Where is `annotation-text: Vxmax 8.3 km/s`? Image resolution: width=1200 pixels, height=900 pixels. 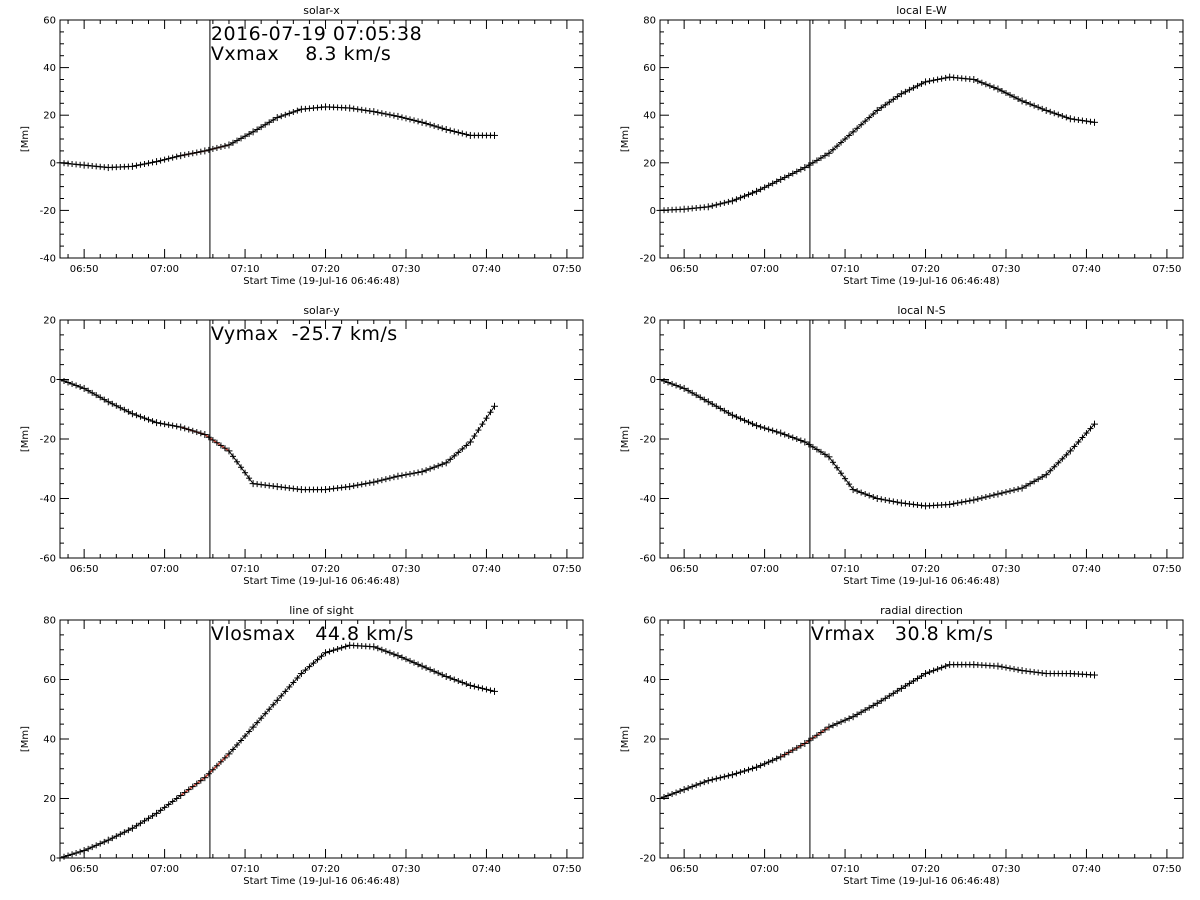
annotation-text: Vxmax 8.3 km/s is located at coordinates (301, 54).